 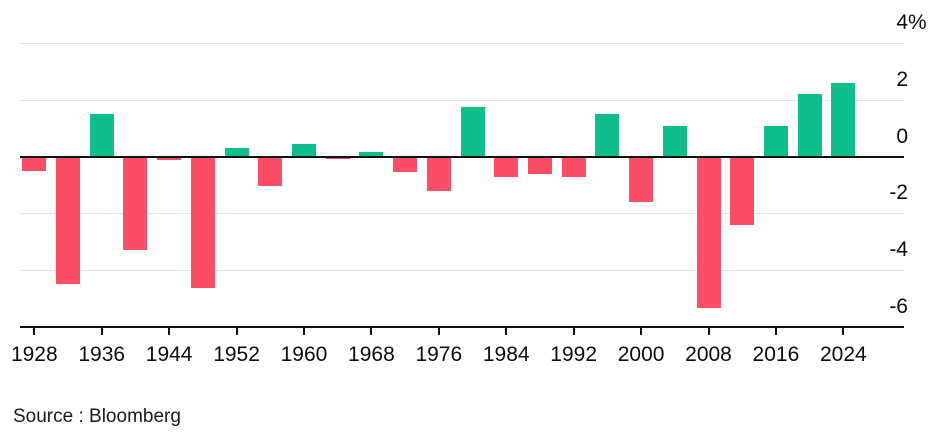 I want to click on bar-1932, so click(x=68, y=220).